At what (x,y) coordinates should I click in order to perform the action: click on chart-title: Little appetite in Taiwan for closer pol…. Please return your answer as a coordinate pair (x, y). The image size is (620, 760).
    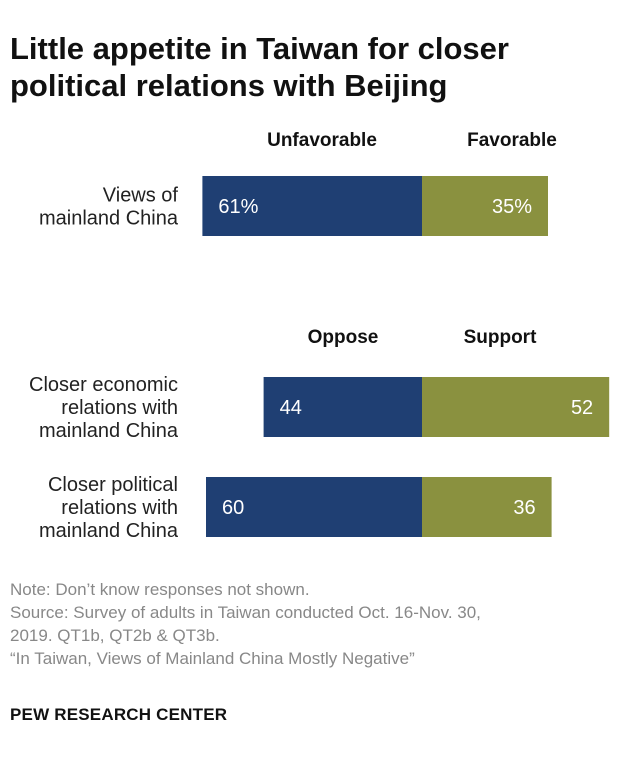
    Looking at the image, I should click on (259, 67).